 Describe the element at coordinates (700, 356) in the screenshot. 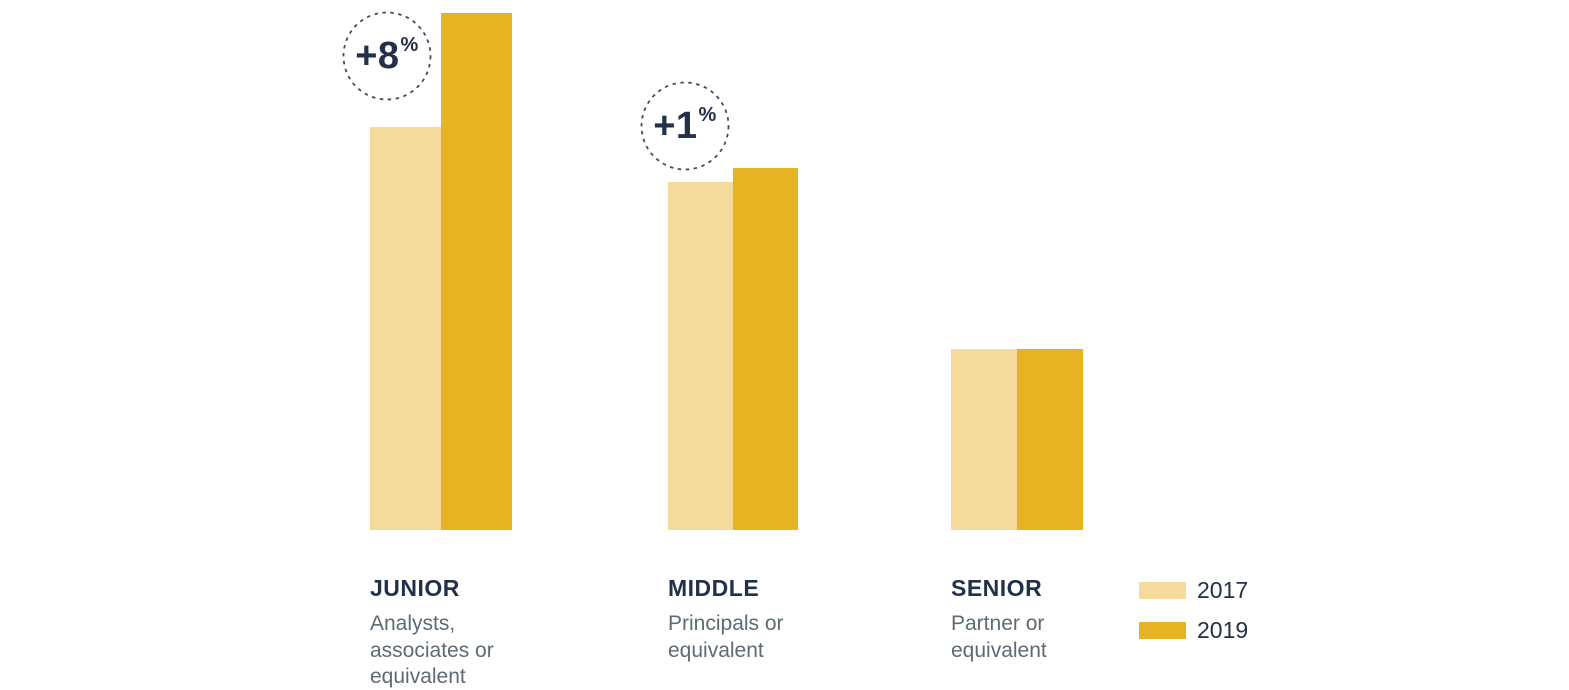

I see `bar-middle-2017` at that location.